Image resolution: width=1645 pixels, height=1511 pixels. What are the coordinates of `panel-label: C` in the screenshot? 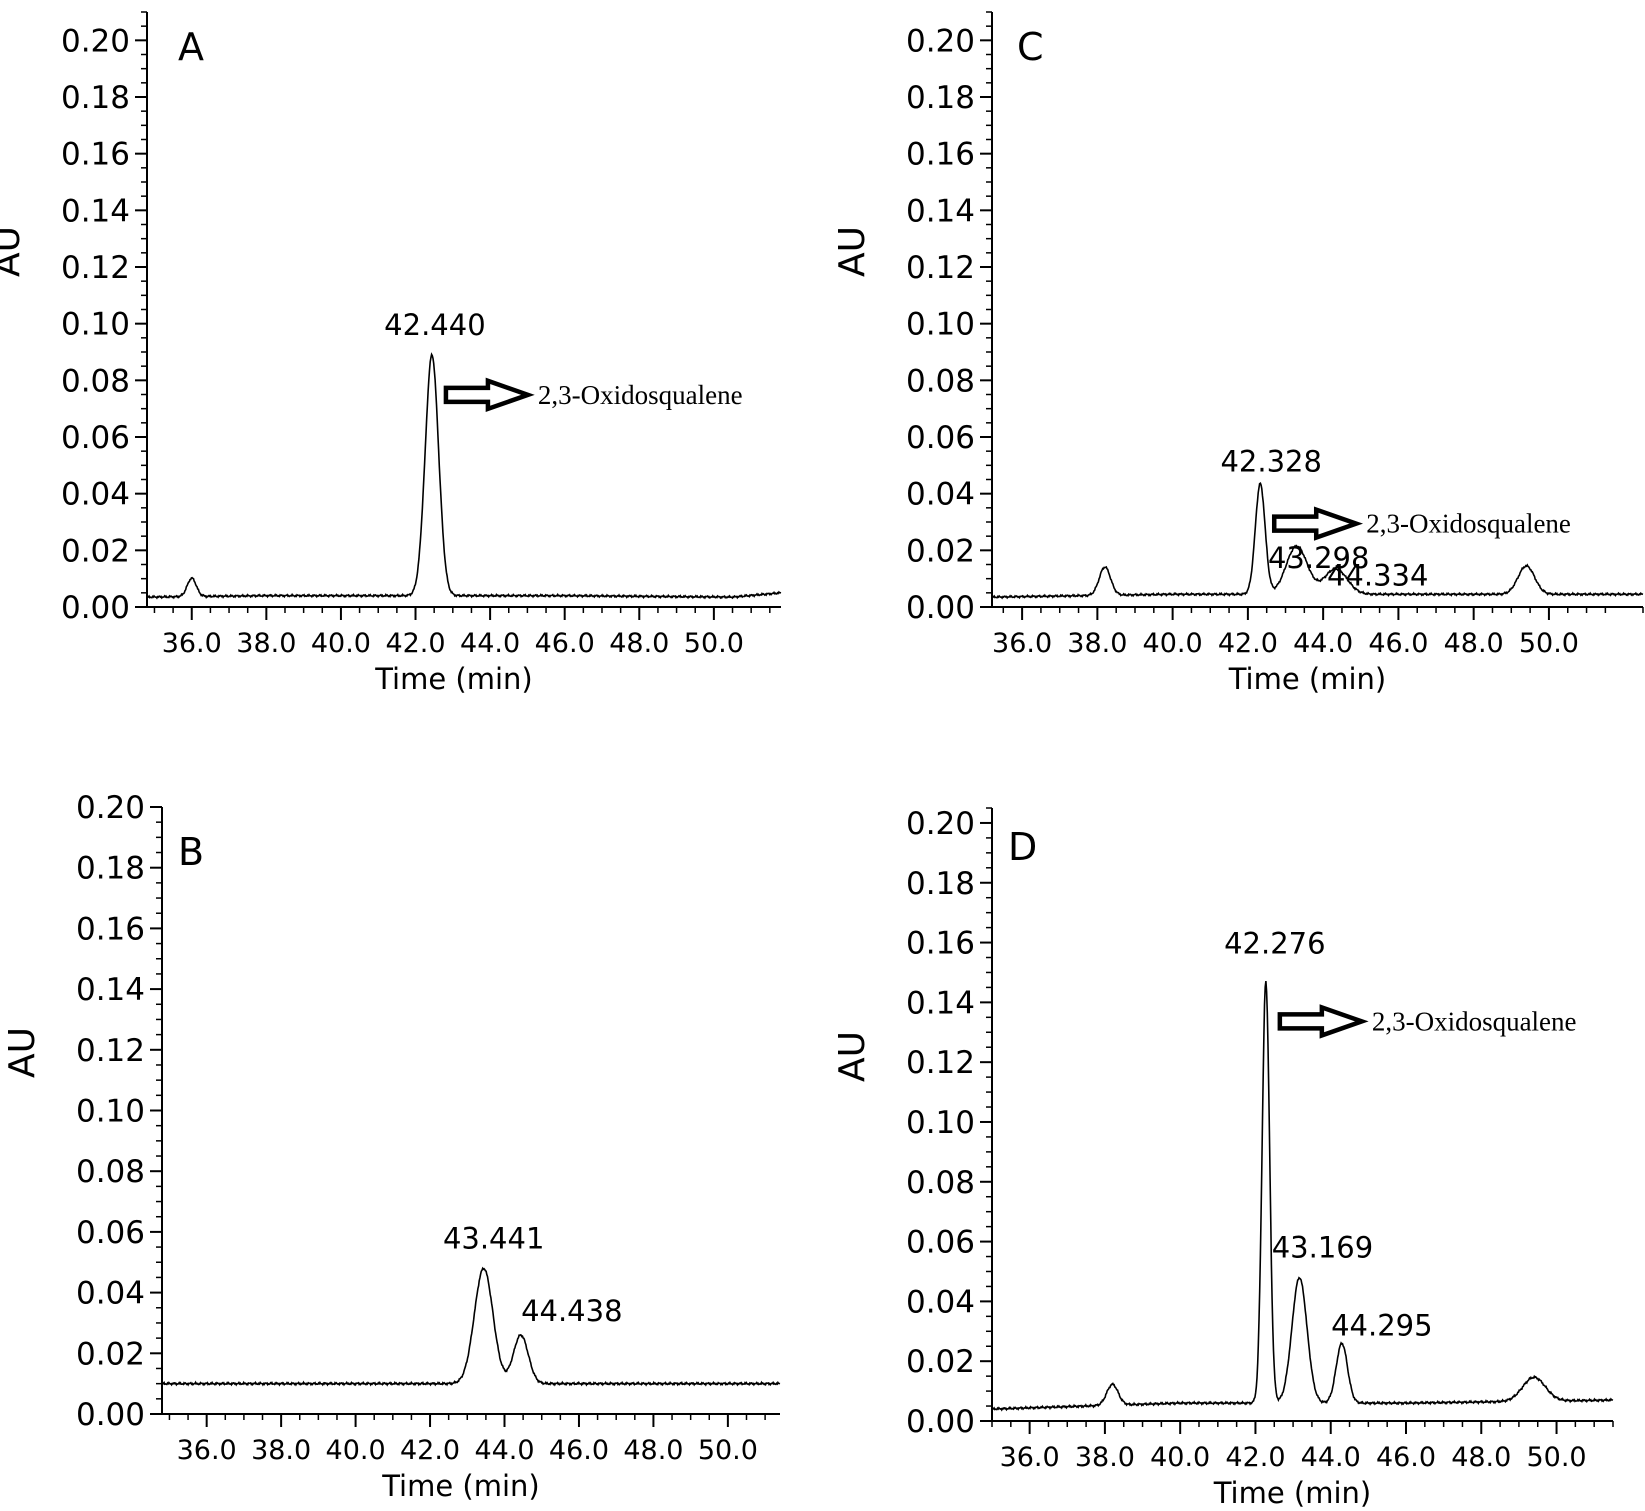 It's located at (1030, 47).